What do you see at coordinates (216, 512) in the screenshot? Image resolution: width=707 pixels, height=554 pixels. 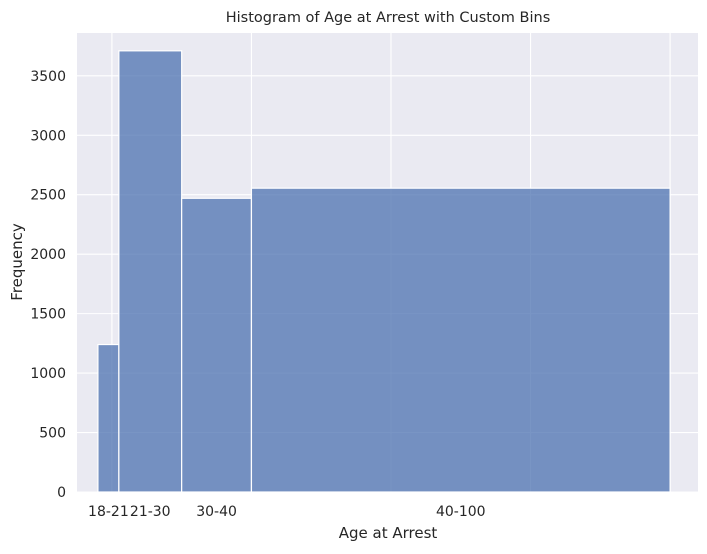 I see `x-tick-label: 30-40` at bounding box center [216, 512].